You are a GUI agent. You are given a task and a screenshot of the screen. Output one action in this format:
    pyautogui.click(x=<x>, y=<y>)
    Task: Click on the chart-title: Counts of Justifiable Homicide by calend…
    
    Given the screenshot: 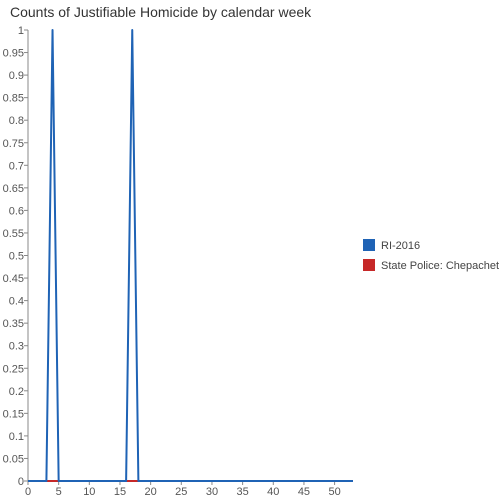 What is the action you would take?
    pyautogui.click(x=161, y=12)
    